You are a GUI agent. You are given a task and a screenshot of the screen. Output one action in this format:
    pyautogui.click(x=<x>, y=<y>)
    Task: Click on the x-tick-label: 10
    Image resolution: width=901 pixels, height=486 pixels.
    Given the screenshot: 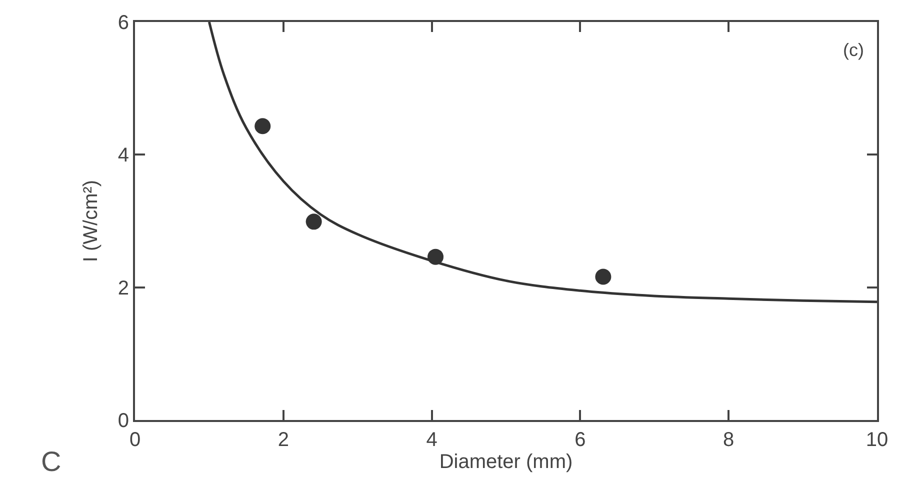 What is the action you would take?
    pyautogui.click(x=877, y=440)
    